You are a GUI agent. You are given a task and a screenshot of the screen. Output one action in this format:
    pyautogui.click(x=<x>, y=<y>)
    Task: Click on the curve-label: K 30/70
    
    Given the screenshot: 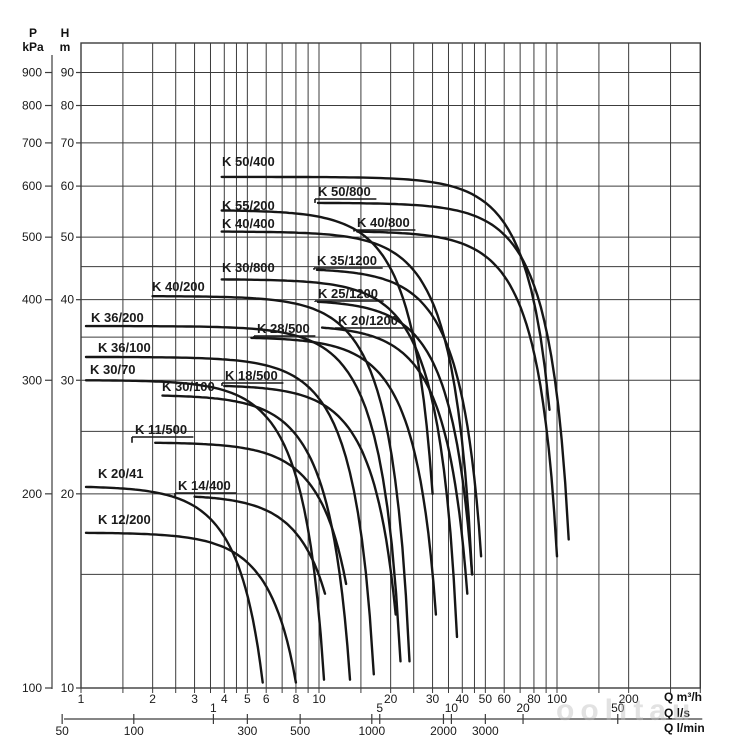 What is the action you would take?
    pyautogui.click(x=113, y=369)
    